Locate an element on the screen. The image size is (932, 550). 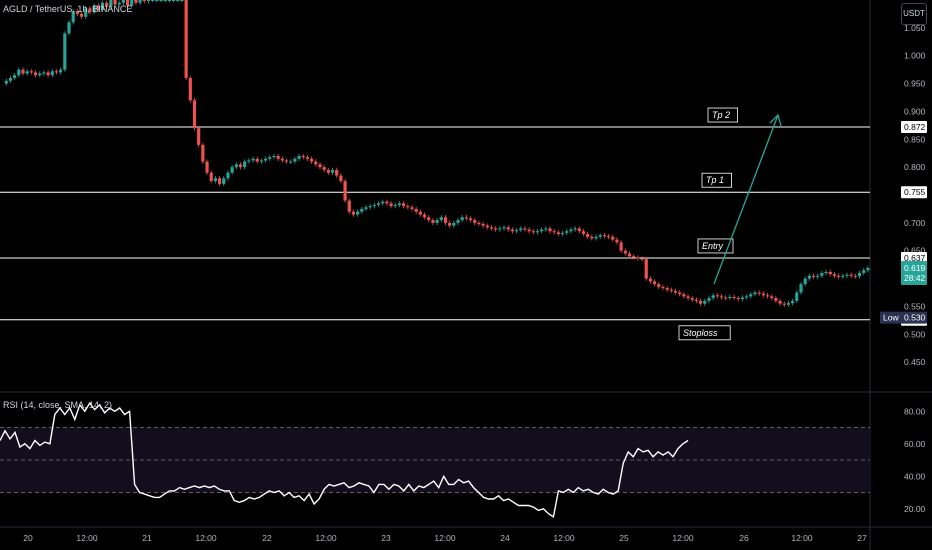
rsi-tick-label: 80.00 is located at coordinates (915, 411).